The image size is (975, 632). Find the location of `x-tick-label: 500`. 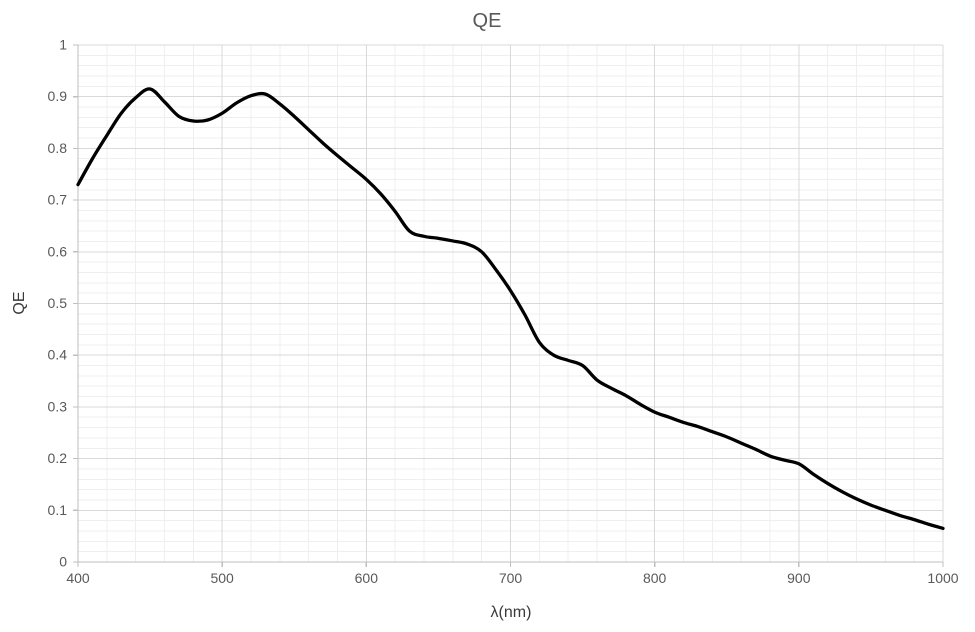

x-tick-label: 500 is located at coordinates (222, 578).